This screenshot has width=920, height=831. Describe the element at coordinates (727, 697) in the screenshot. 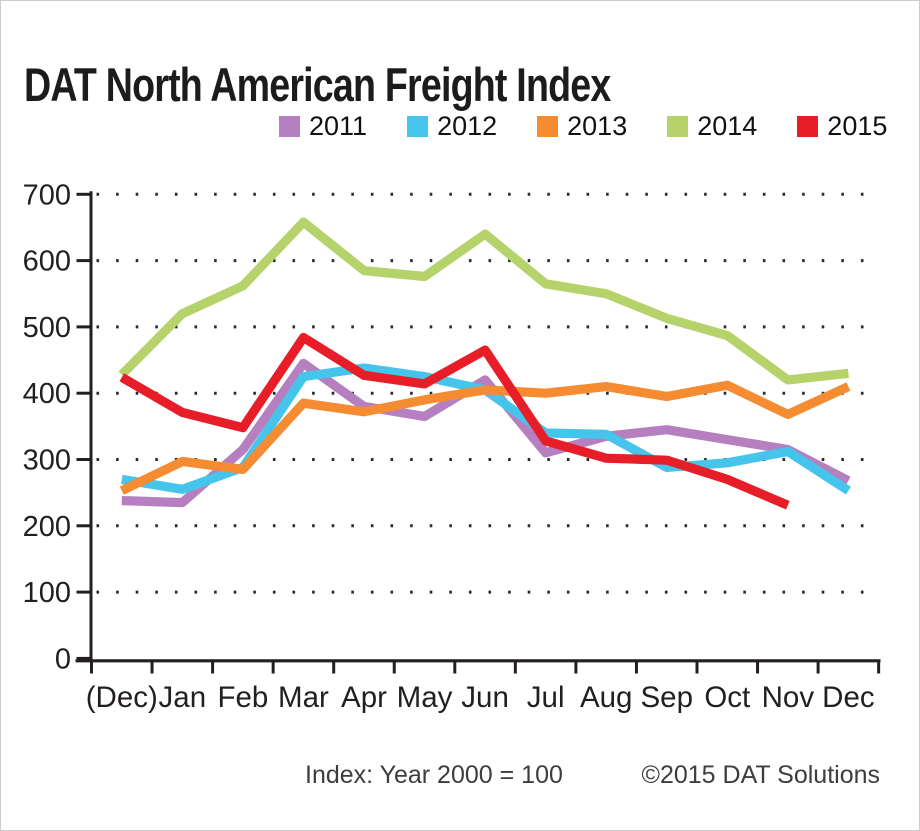

I see `x-axis-label: Oct` at that location.